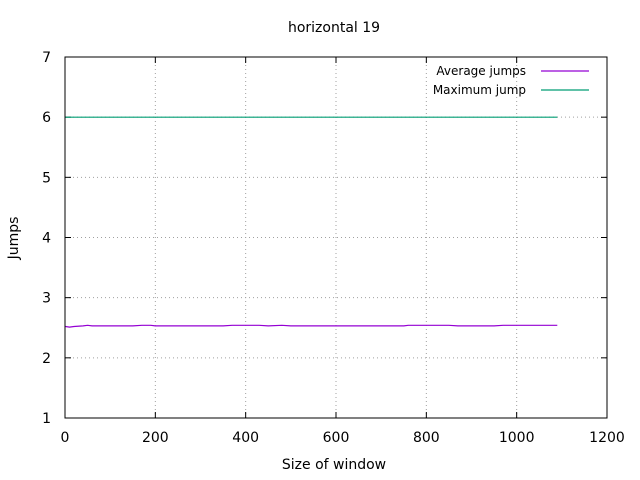 The height and width of the screenshot is (480, 640). Describe the element at coordinates (607, 438) in the screenshot. I see `x-tick-label: 1200` at that location.